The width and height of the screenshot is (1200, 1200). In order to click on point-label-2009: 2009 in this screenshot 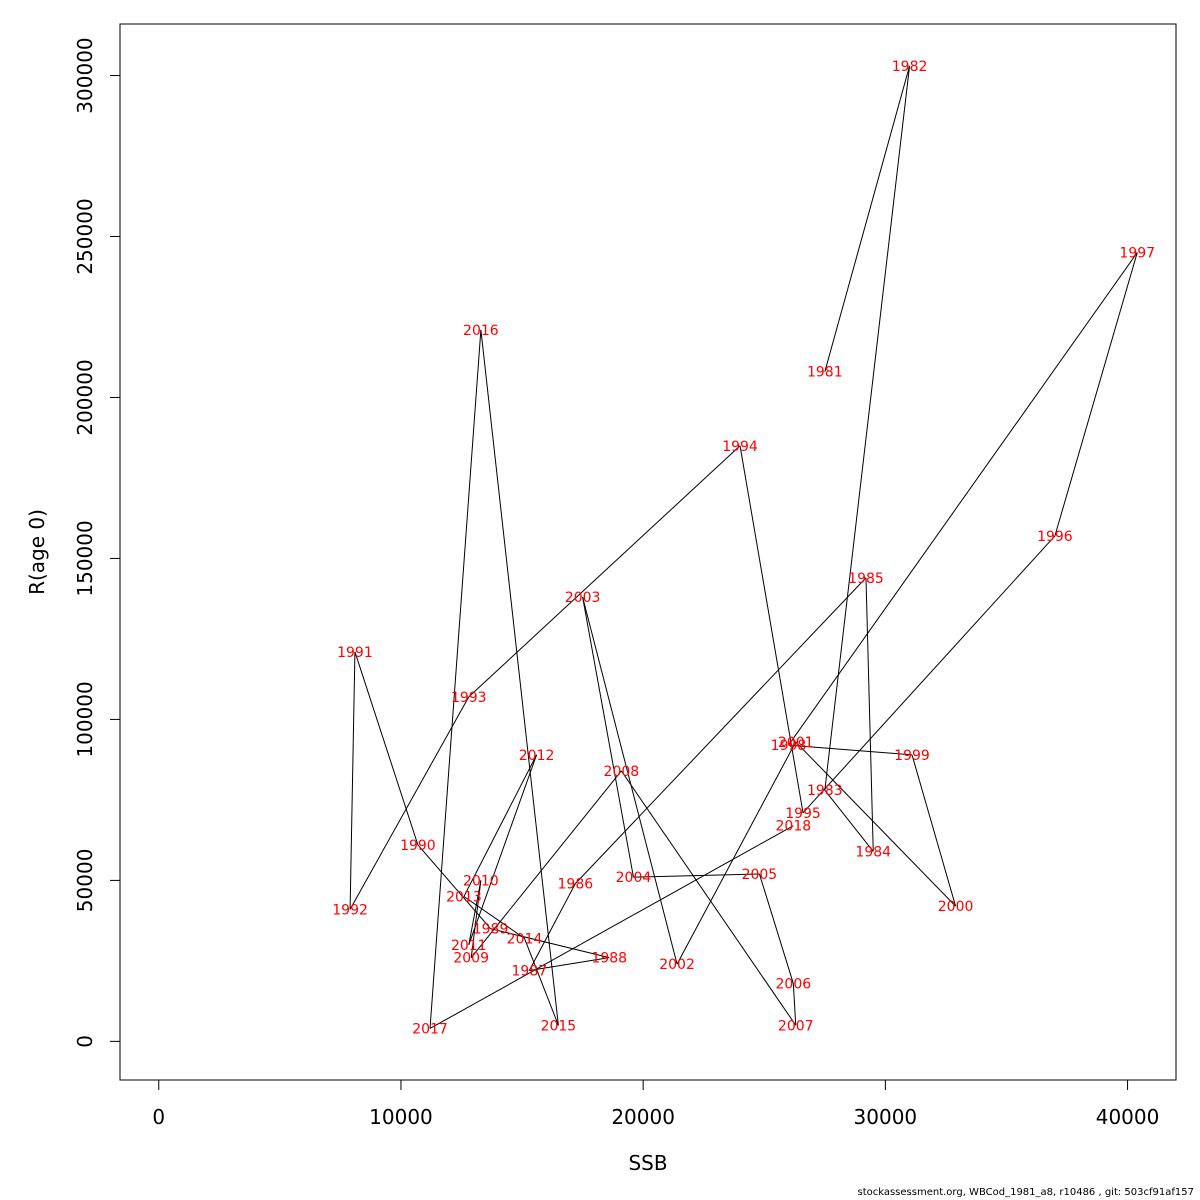, I will do `click(471, 959)`.